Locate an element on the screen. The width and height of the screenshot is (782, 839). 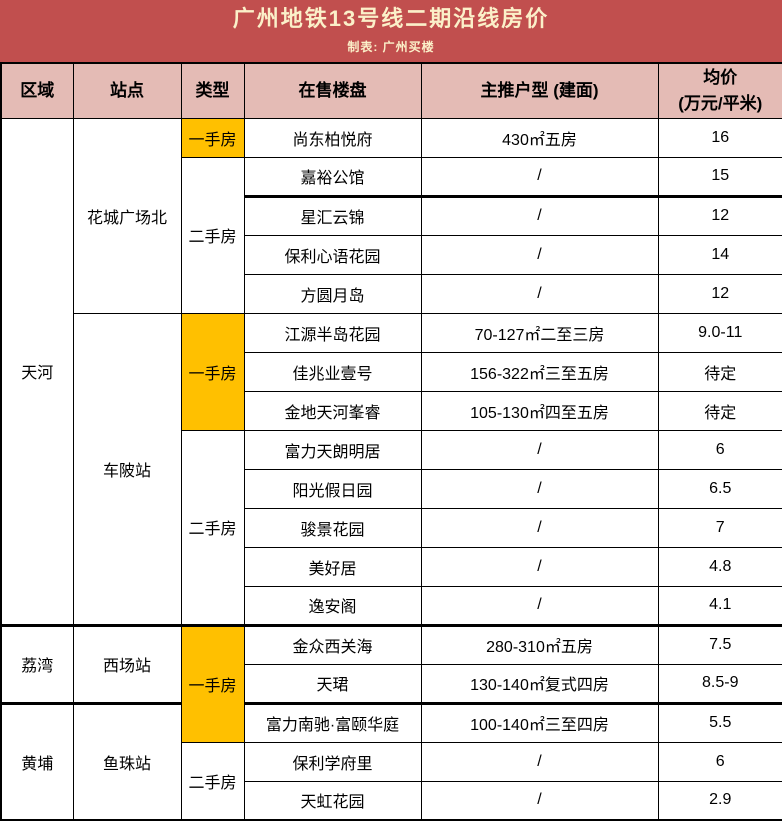
property-name-cell: 保利心语花园 is located at coordinates (332, 254).